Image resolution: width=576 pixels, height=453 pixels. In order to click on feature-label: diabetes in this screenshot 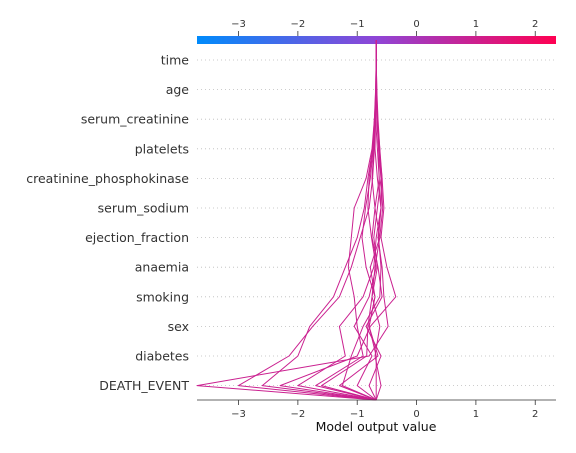, I will do `click(162, 356)`.